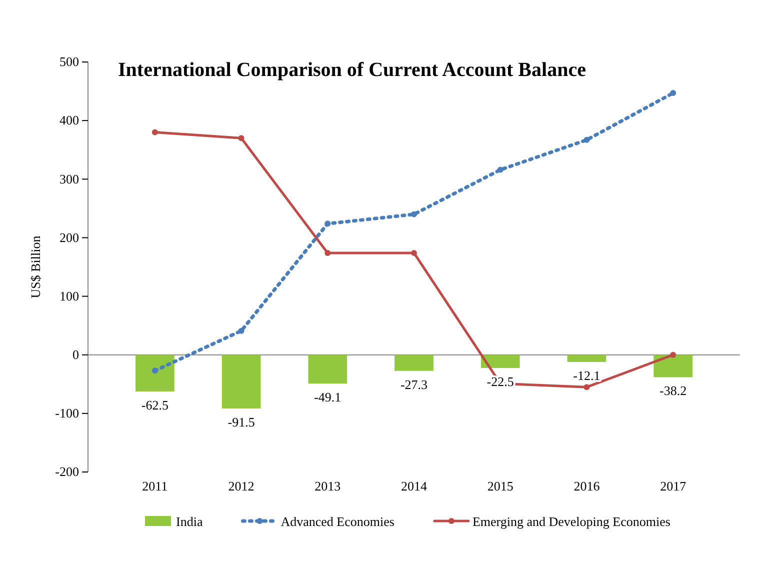  What do you see at coordinates (35, 266) in the screenshot?
I see `y-axis-title: US$ Billion` at bounding box center [35, 266].